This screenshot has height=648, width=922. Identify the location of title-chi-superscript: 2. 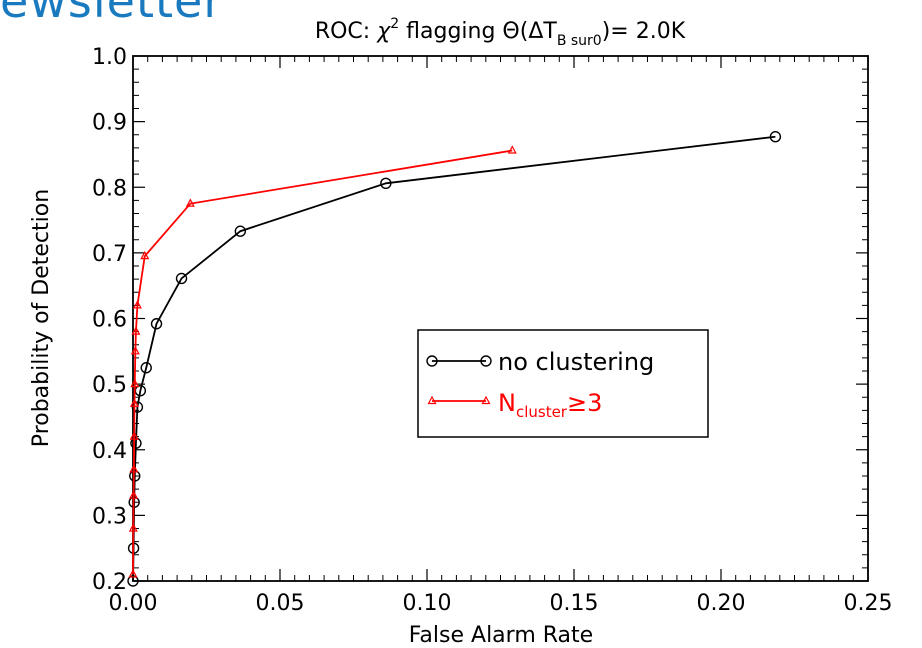
(394, 24).